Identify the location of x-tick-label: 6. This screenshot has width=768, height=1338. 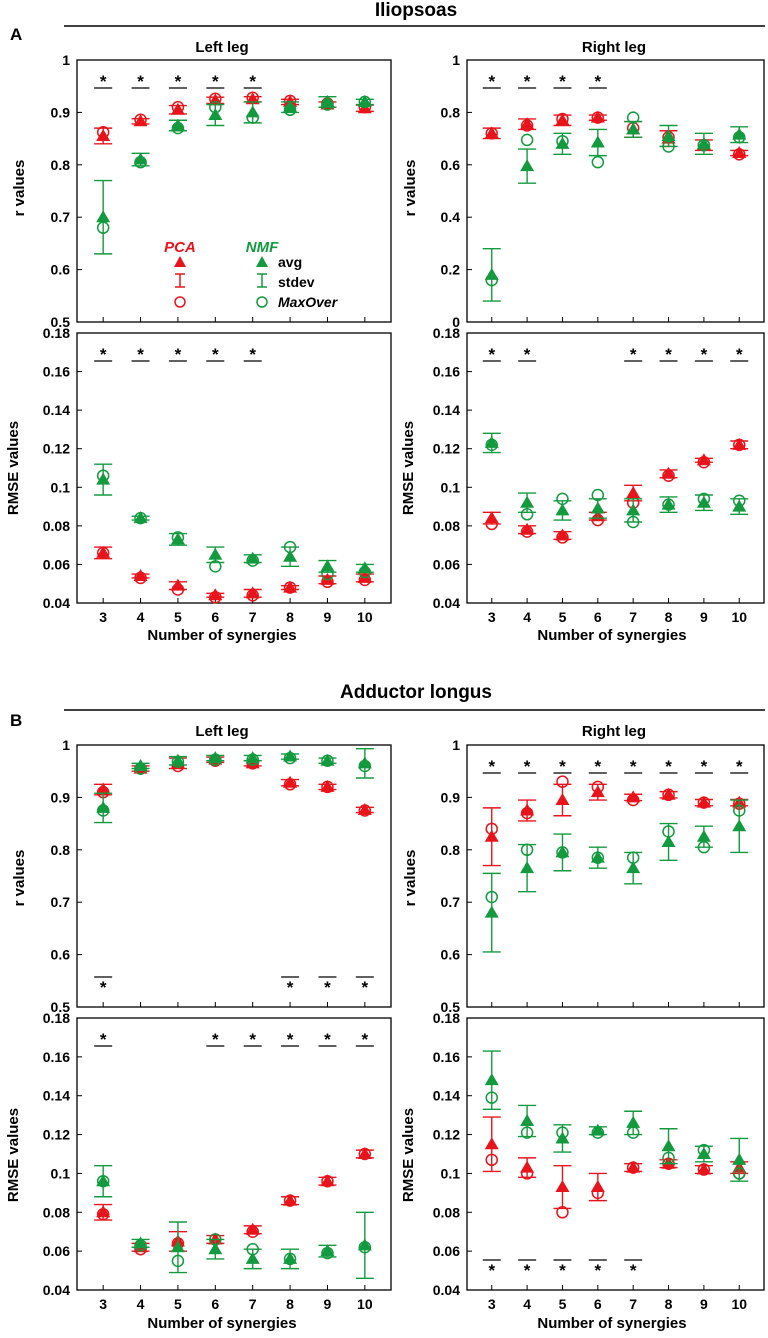
(215, 617).